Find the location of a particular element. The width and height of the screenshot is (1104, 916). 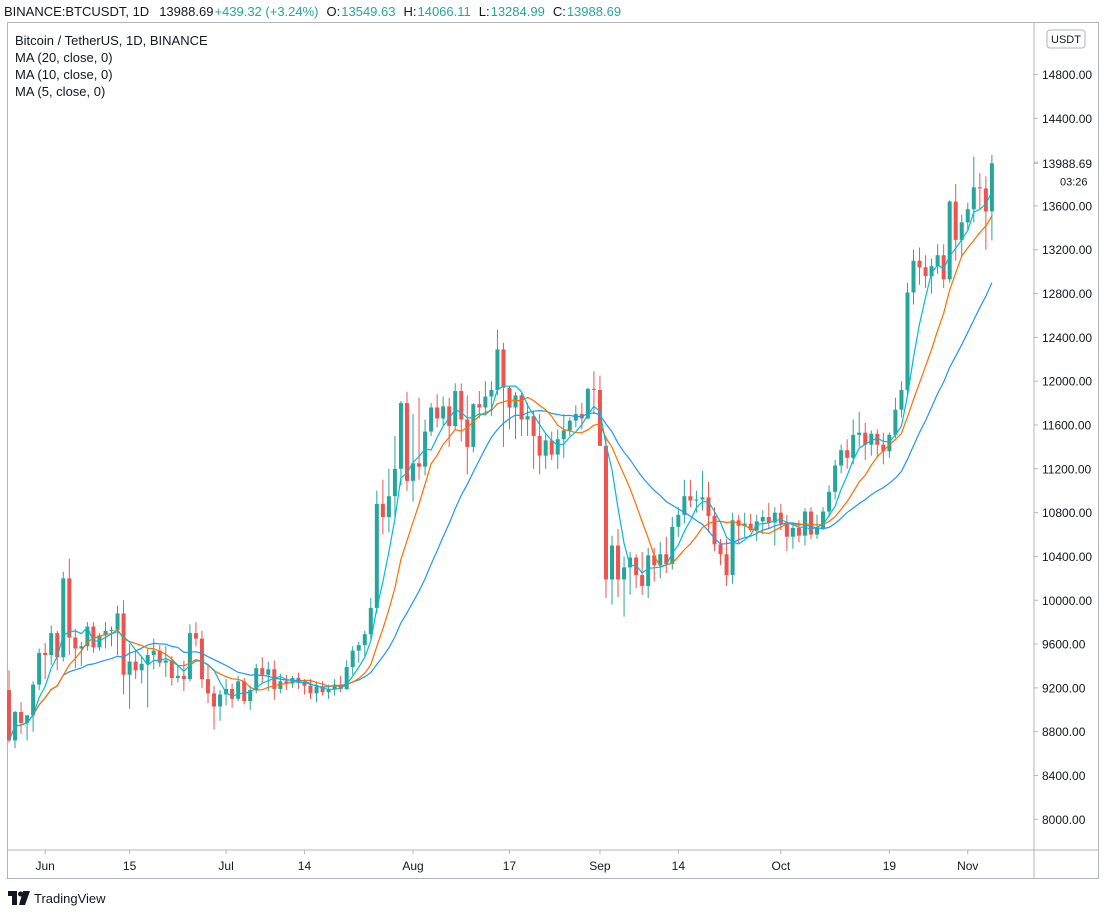

legend-ma10: MA (10, close, 0) is located at coordinates (64, 74).